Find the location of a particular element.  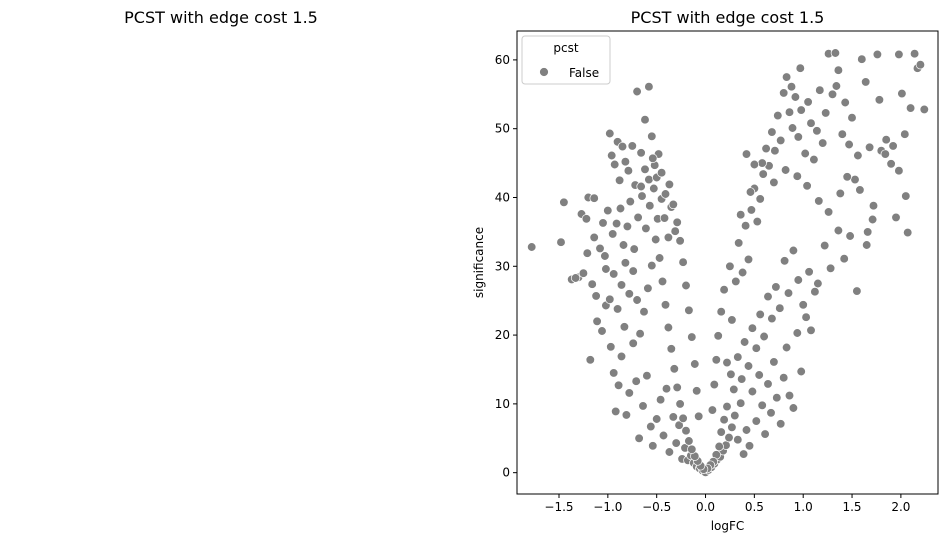

x-tick-label: −1.5 is located at coordinates (558, 507).